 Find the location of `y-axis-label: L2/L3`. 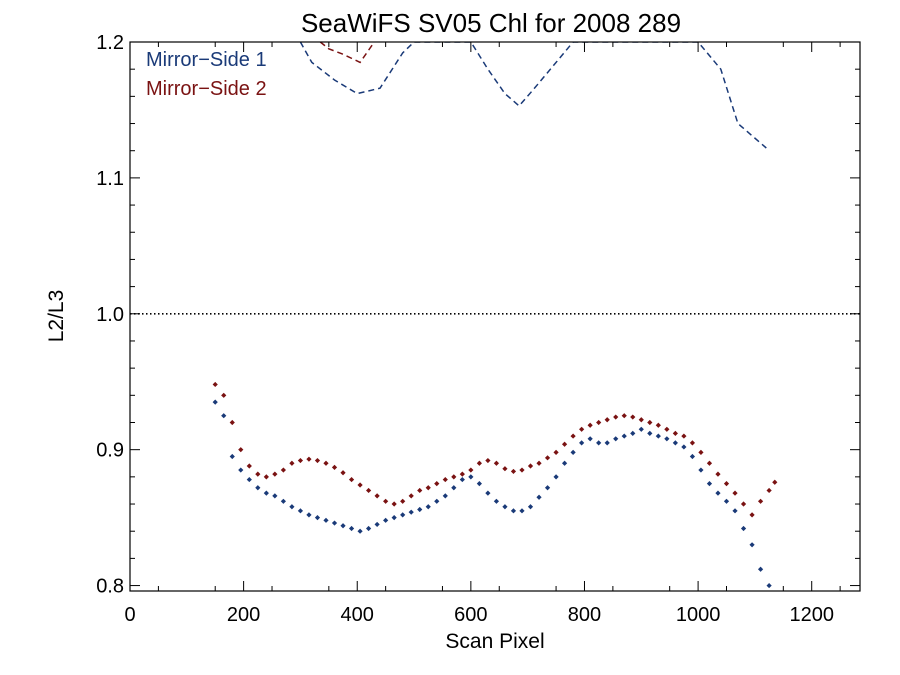

y-axis-label: L2/L3 is located at coordinates (56, 316).